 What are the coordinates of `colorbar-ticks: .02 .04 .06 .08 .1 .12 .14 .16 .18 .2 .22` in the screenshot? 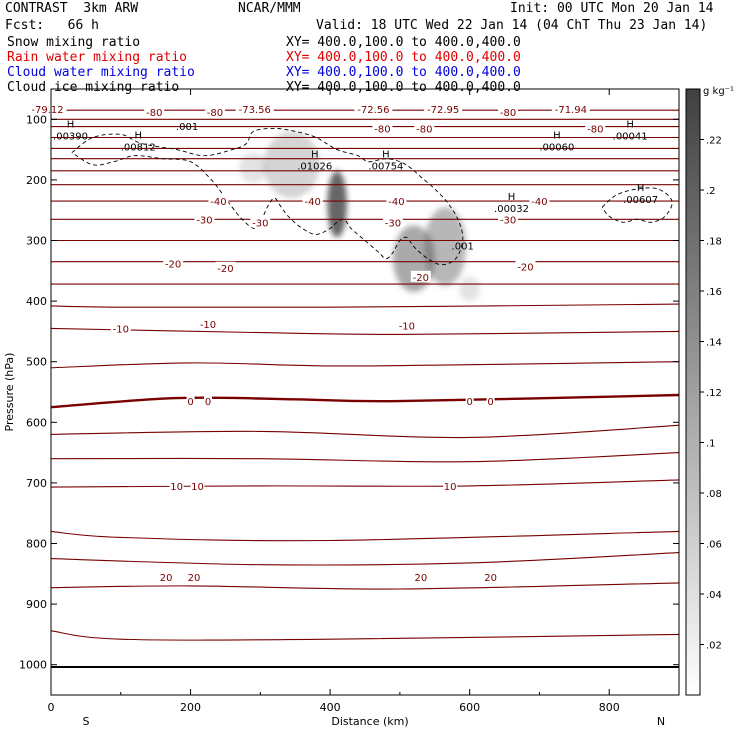 It's located at (711, 394).